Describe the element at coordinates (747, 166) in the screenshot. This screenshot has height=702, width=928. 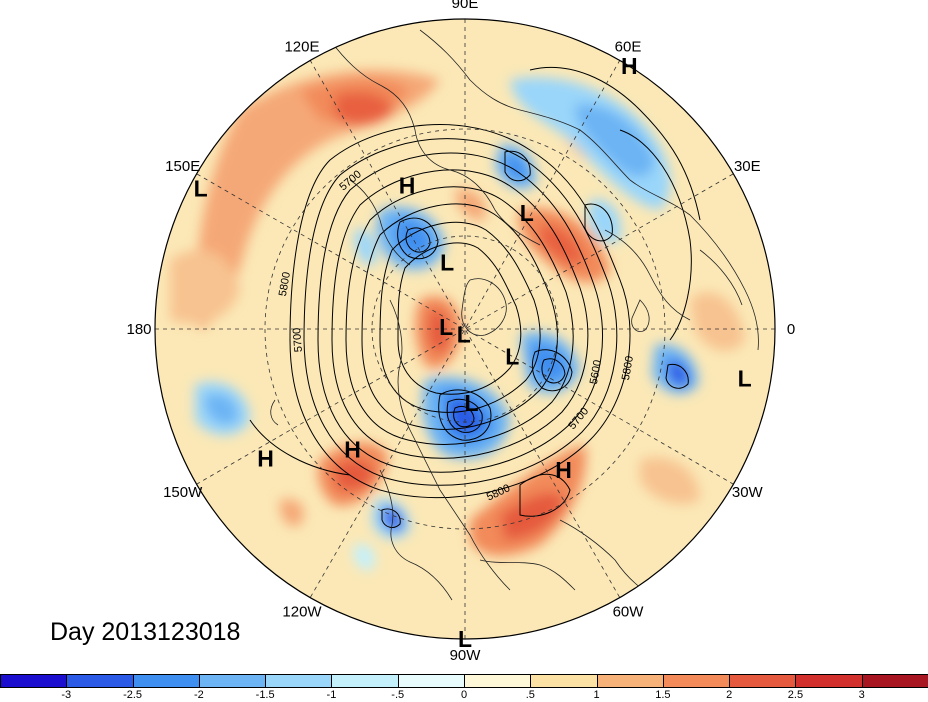
I see `longitude-label: 30E` at that location.